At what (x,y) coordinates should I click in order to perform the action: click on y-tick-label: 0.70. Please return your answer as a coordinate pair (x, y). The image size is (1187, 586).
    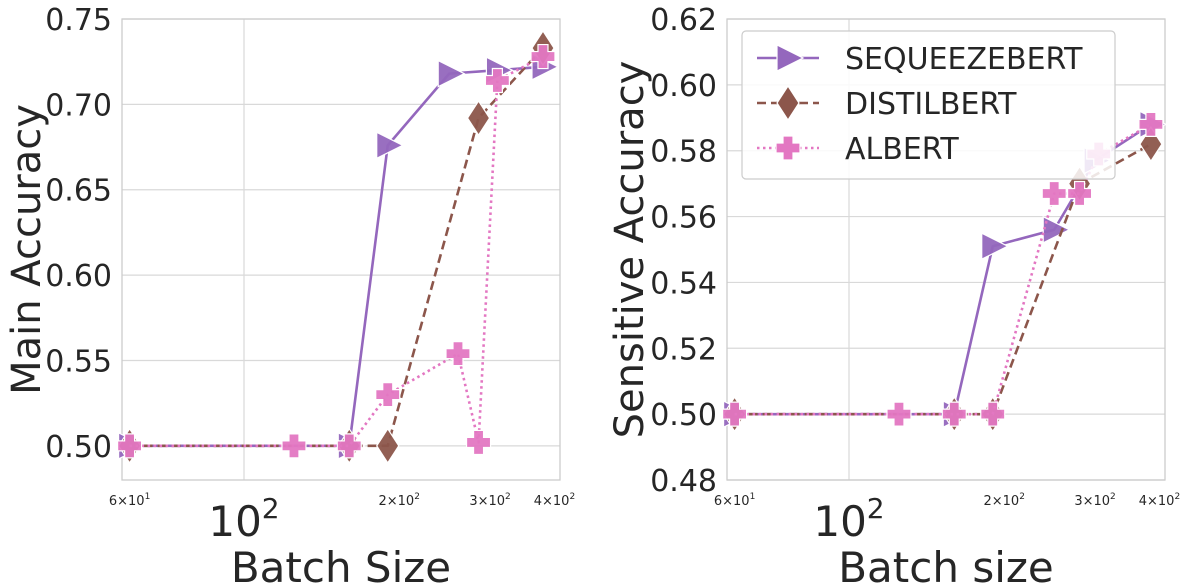
    Looking at the image, I should click on (78, 105).